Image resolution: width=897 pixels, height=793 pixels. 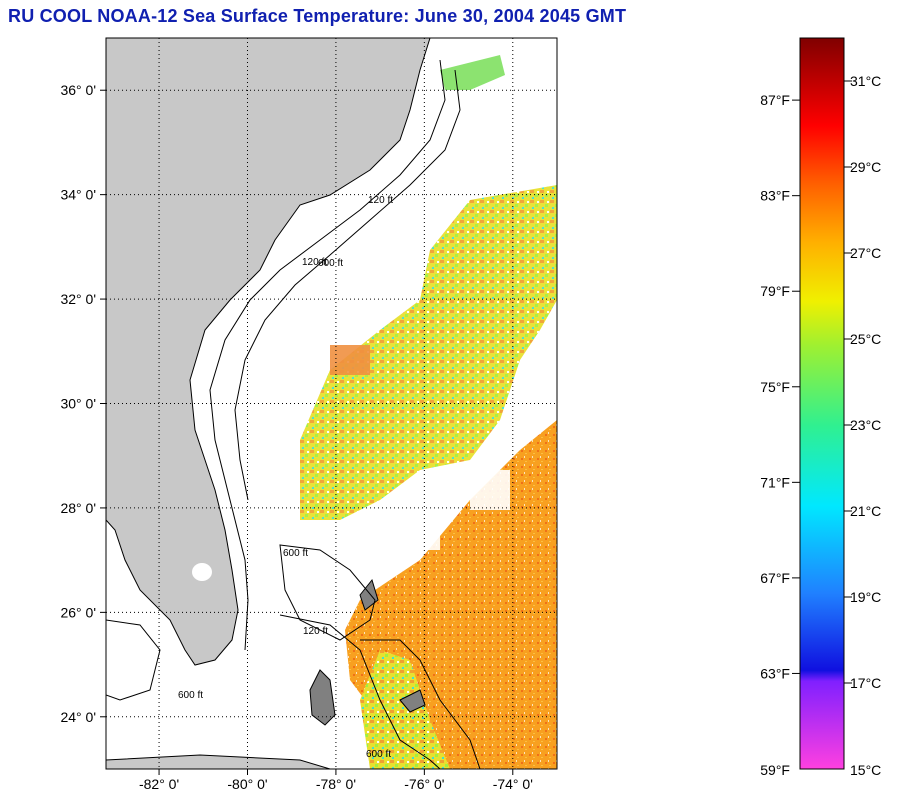 I want to click on colorbar-f-label: 83°F, so click(x=775, y=196).